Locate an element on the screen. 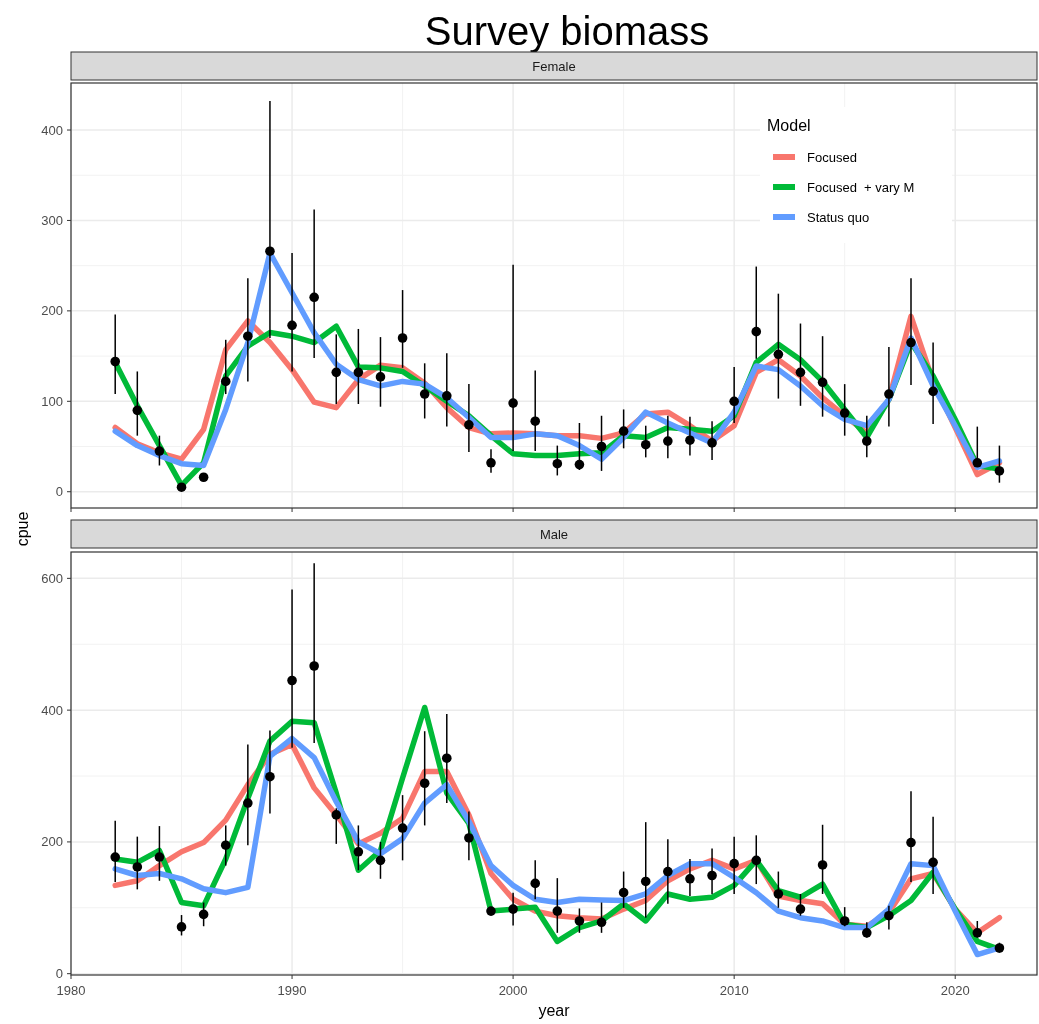 The image size is (1039, 1024). legend-title: Model is located at coordinates (789, 125).